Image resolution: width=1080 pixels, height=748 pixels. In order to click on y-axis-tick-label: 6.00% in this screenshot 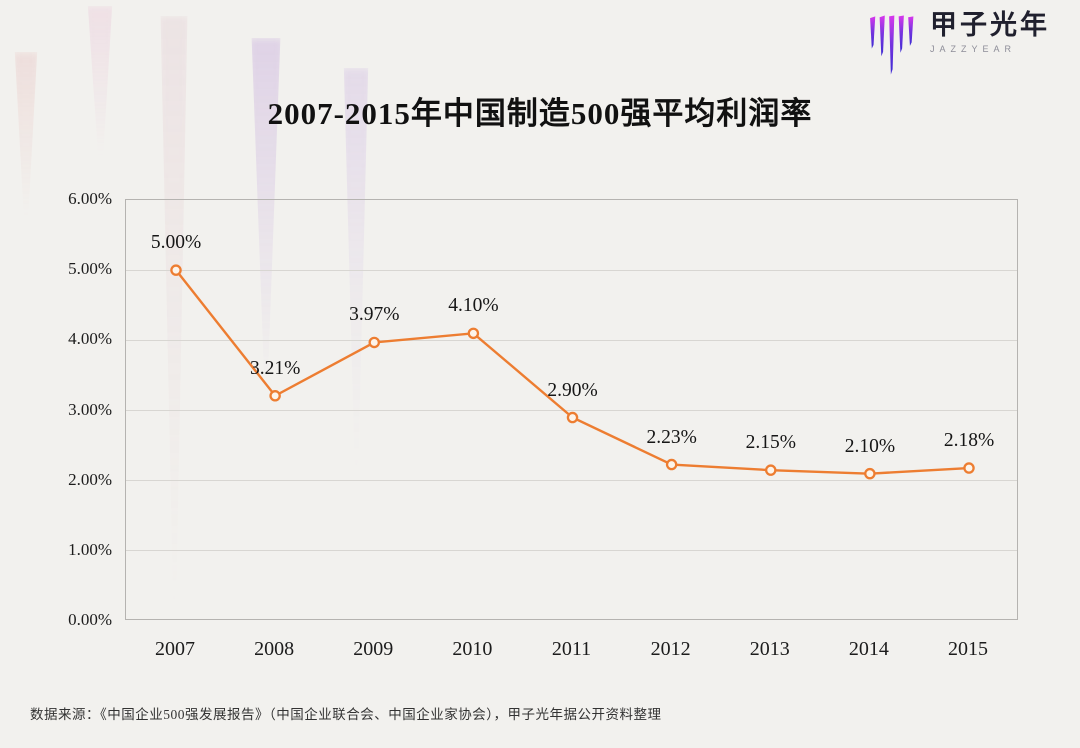, I will do `click(90, 198)`.